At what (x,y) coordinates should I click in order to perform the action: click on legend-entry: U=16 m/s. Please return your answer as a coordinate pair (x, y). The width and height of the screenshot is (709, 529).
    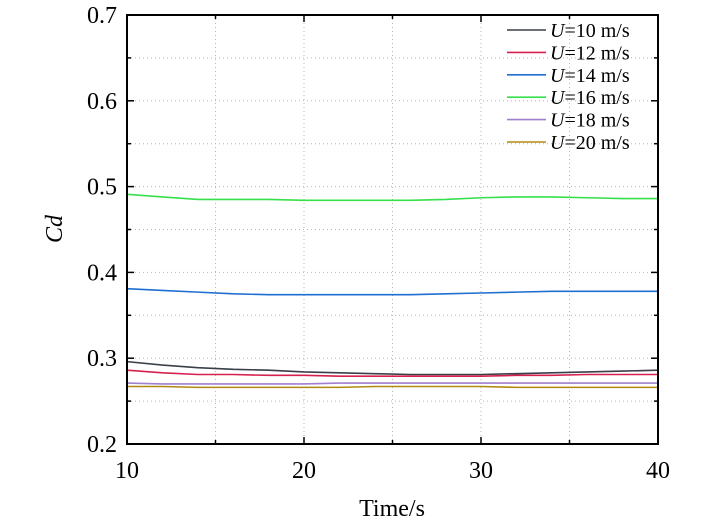
    Looking at the image, I should click on (590, 98).